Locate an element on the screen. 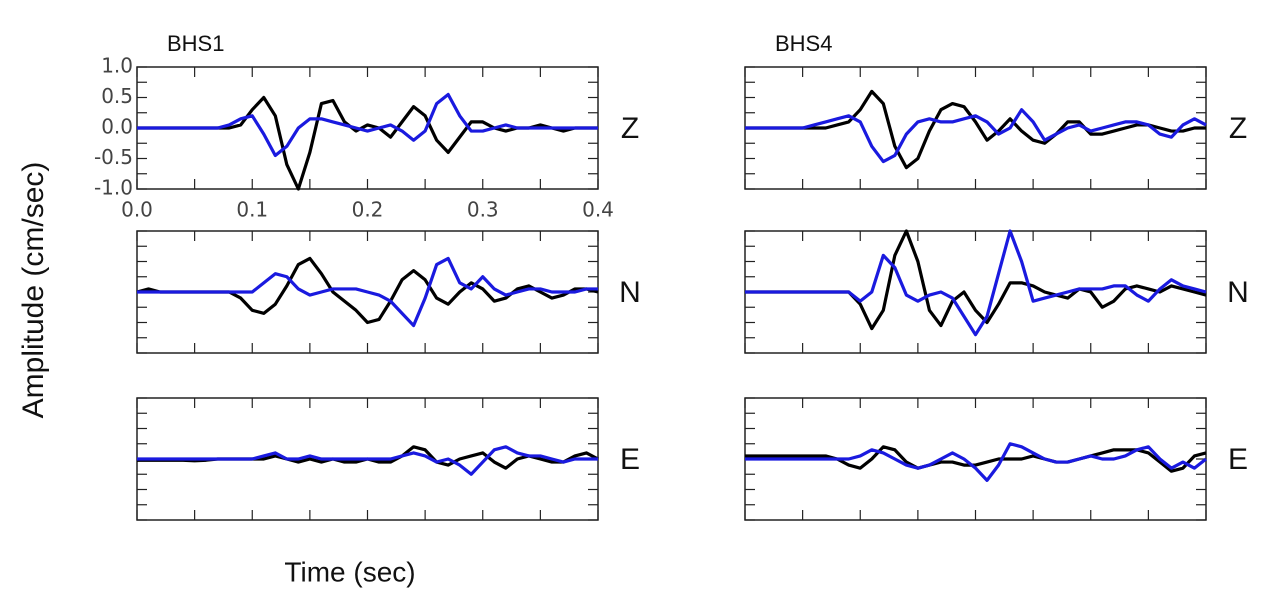 The width and height of the screenshot is (1281, 604). y-tick-label: -0.5 is located at coordinates (113, 157).